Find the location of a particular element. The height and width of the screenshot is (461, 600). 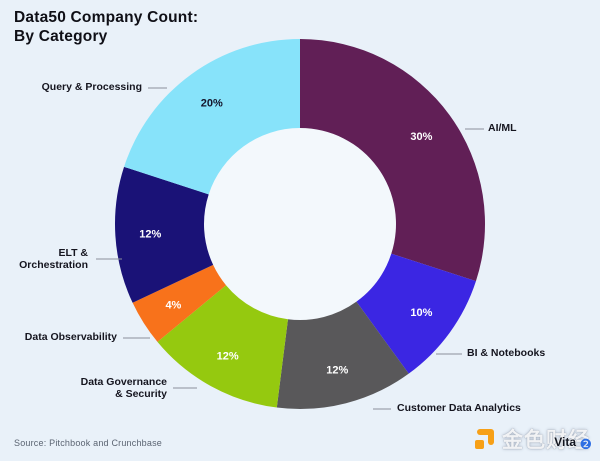

jinse-watermark: 金色财经 Vita ❷ is located at coordinates (533, 439).